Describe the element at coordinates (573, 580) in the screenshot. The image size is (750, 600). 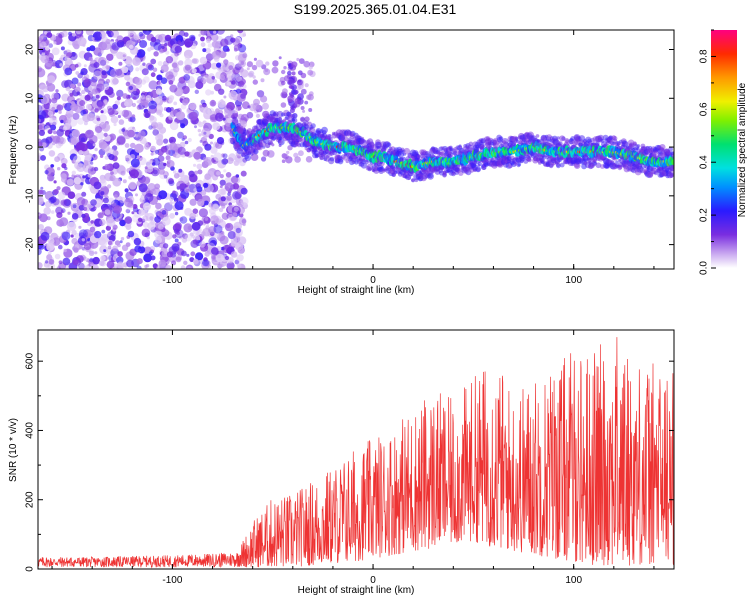
I see `snr-x-tick-label: 100` at that location.